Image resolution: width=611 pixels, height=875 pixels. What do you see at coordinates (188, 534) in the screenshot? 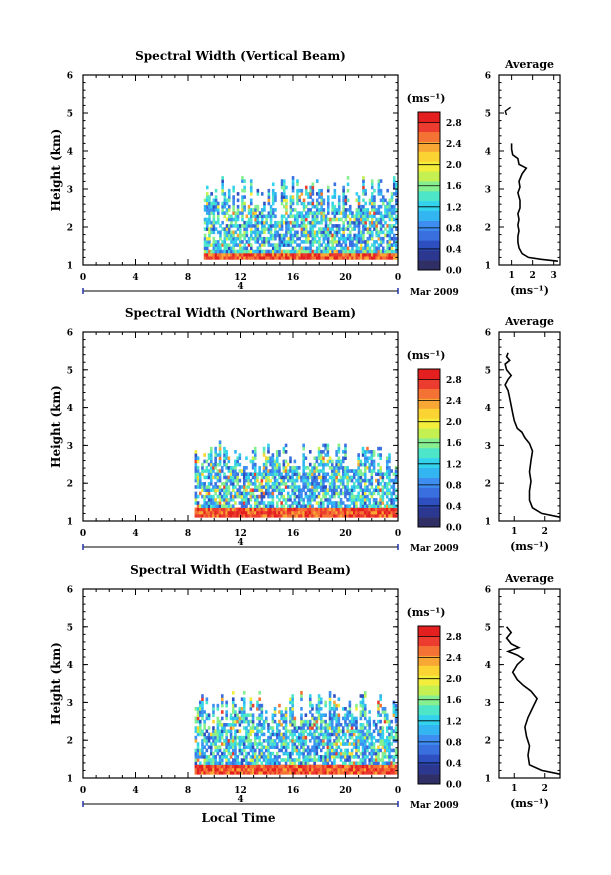
I see `x-tick-label: 8` at bounding box center [188, 534].